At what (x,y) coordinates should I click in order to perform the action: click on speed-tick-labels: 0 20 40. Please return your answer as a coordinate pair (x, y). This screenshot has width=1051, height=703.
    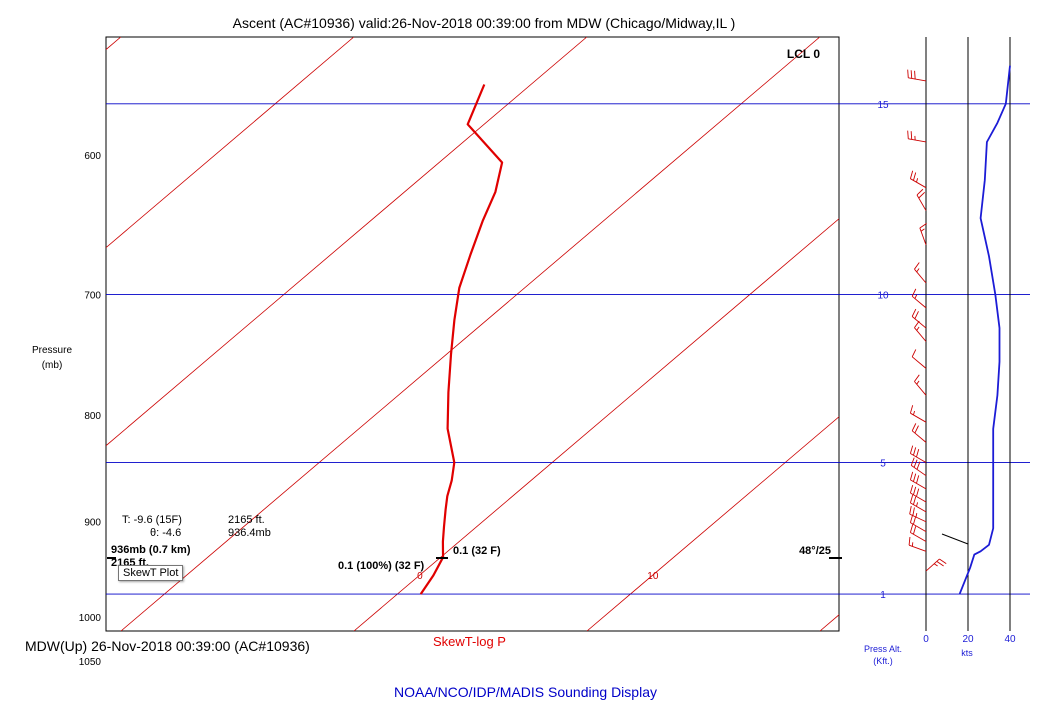
    Looking at the image, I should click on (969, 639).